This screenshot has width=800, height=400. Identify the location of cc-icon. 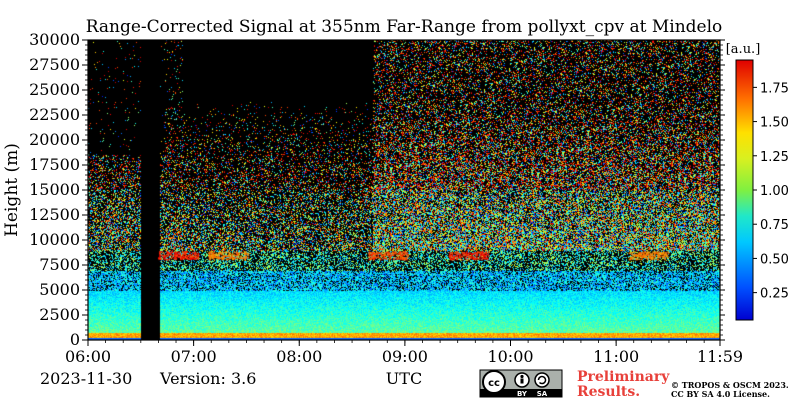
(494, 382).